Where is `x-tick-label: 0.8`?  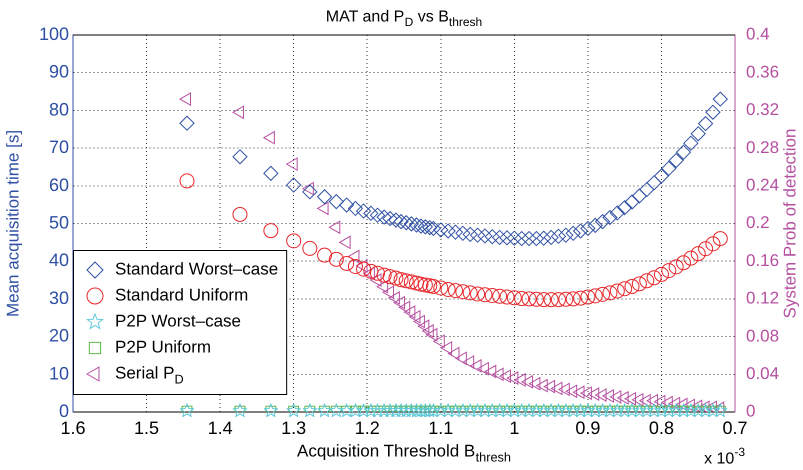
x-tick-label: 0.8 is located at coordinates (661, 428).